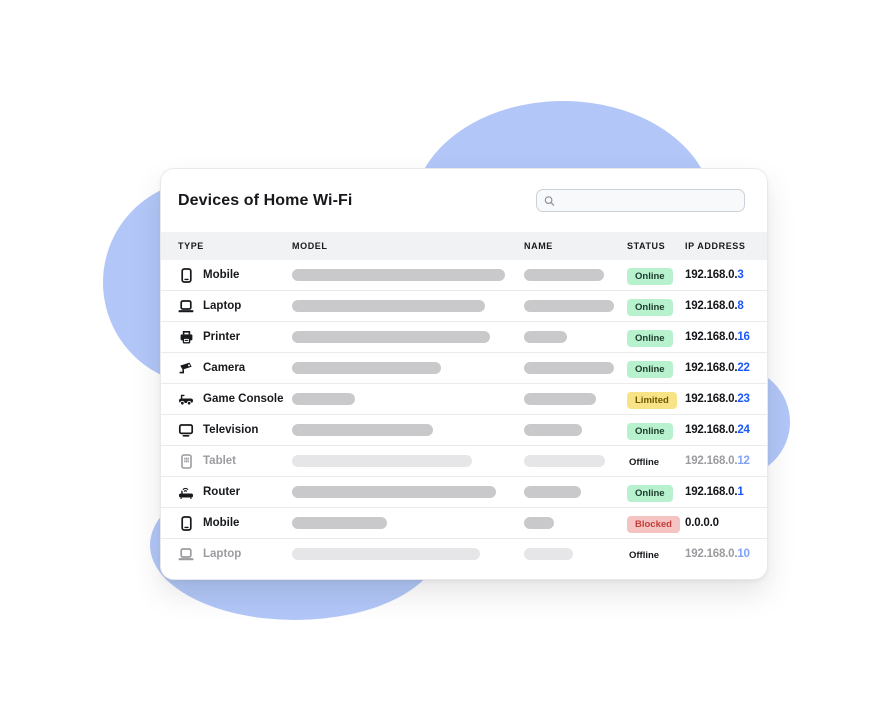 The height and width of the screenshot is (720, 888). Describe the element at coordinates (191, 246) in the screenshot. I see `column-header-type: TYPE` at that location.